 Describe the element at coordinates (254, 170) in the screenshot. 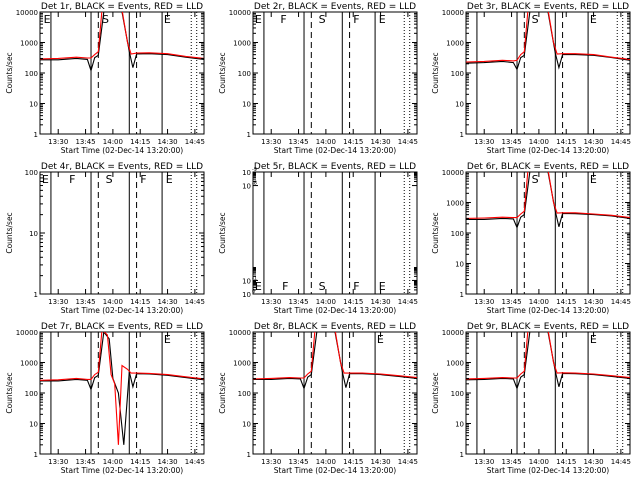

I see `y-tick-exponent: -9` at that location.